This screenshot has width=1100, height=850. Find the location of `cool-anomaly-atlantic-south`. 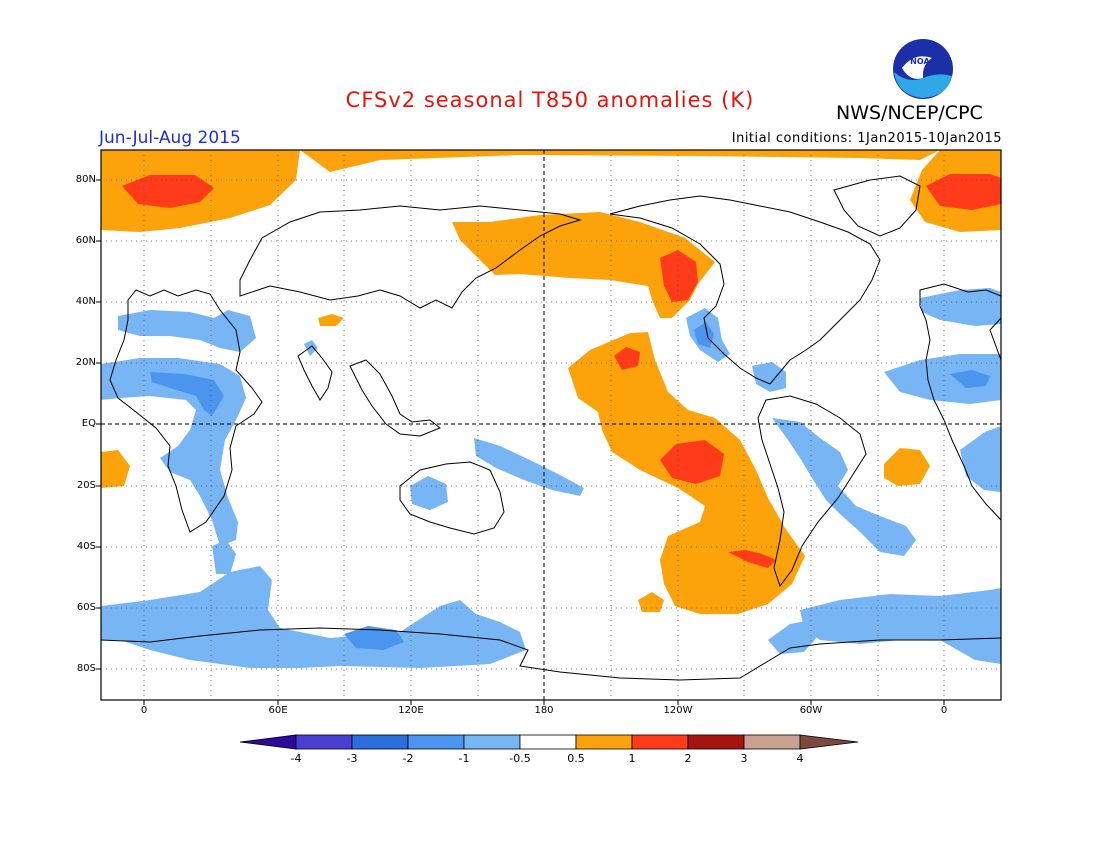

cool-anomaly-atlantic-south is located at coordinates (980, 459).